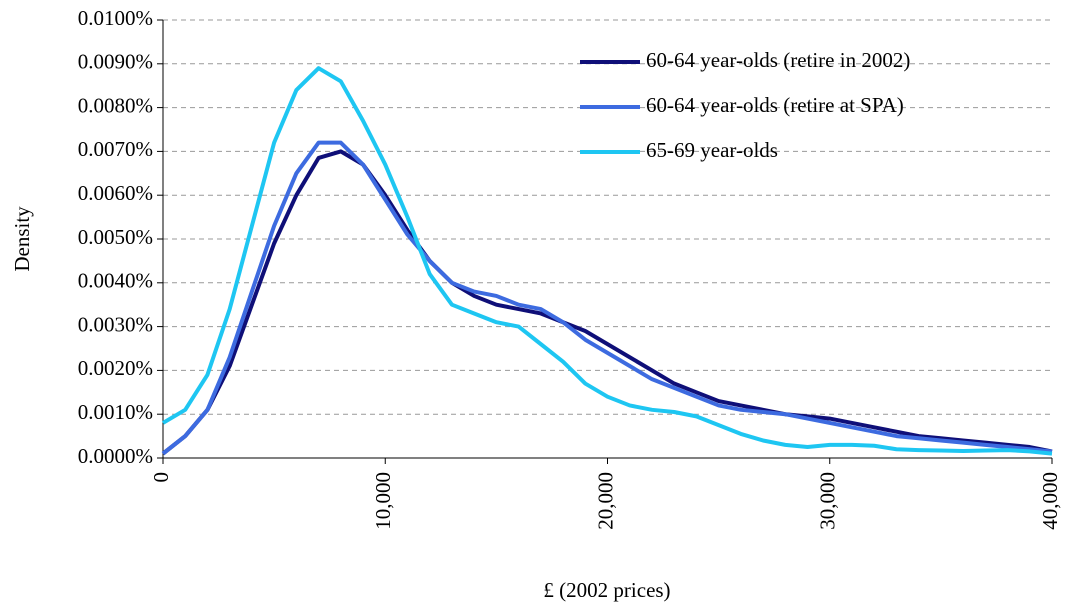  What do you see at coordinates (1050, 501) in the screenshot?
I see `x-tick-label: 40,000` at bounding box center [1050, 501].